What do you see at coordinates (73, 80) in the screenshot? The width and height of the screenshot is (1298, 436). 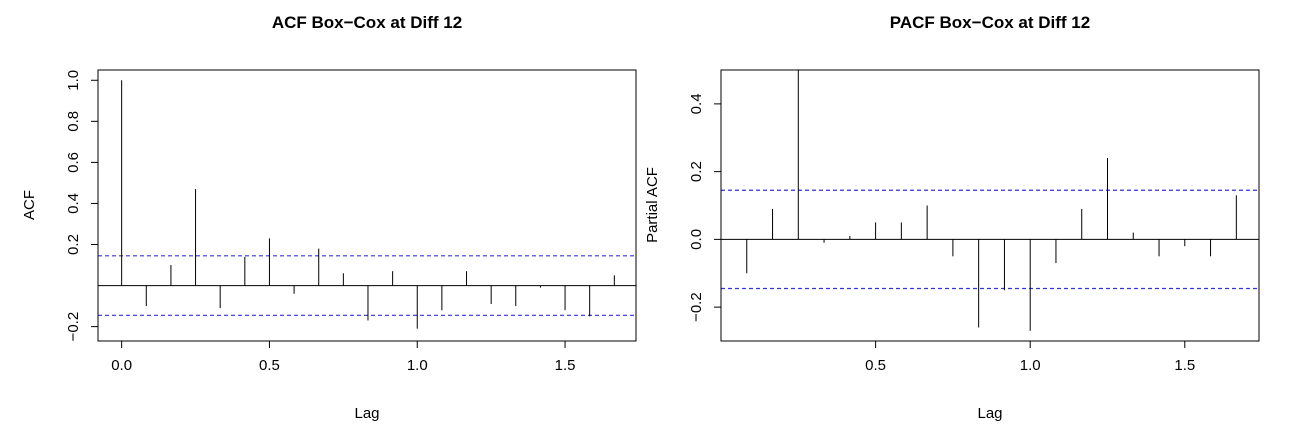 I see `acf-y-tick-label: 1.0` at bounding box center [73, 80].